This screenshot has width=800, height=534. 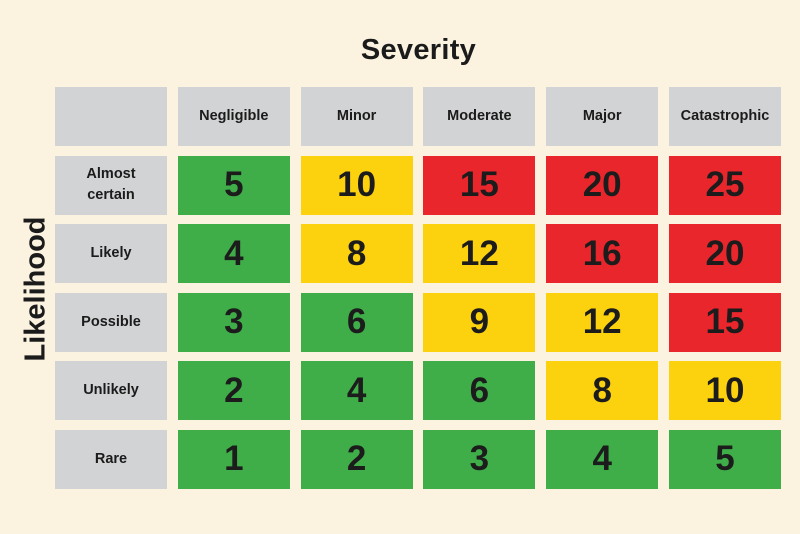 I want to click on row-header: Unlikely, so click(x=111, y=391).